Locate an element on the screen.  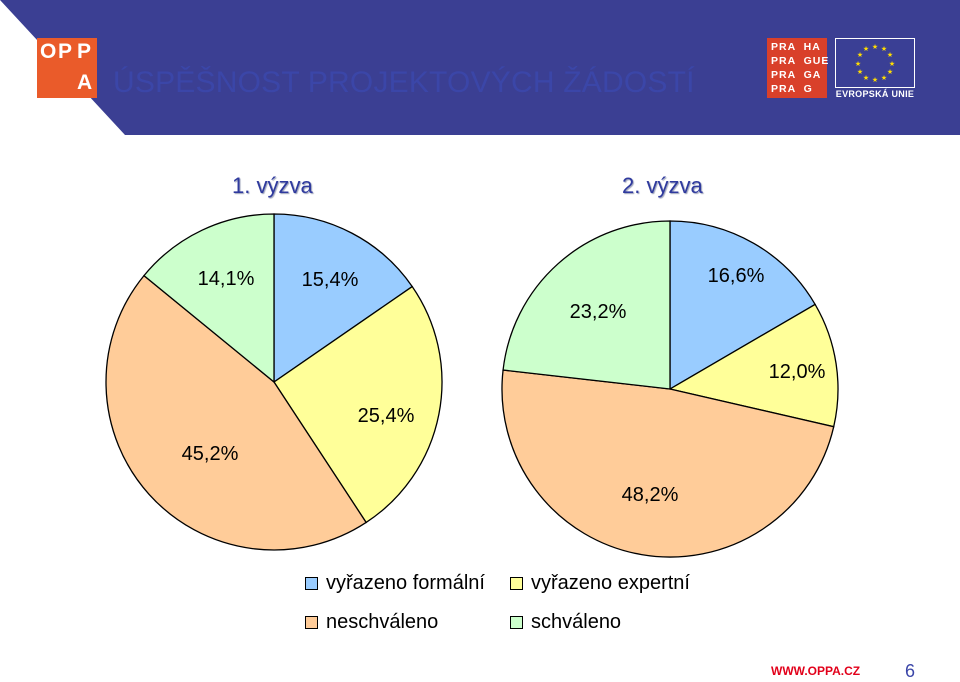
legend-label: vyřazeno formální is located at coordinates (405, 582).